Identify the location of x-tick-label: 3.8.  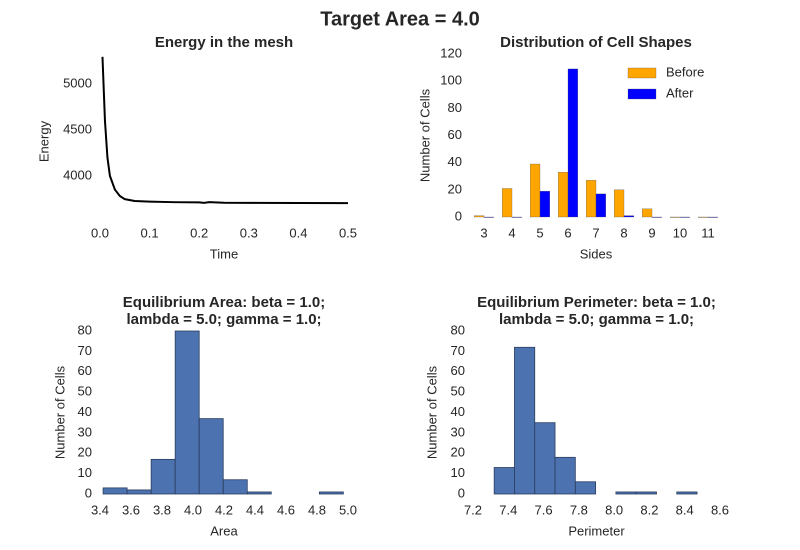
(162, 509).